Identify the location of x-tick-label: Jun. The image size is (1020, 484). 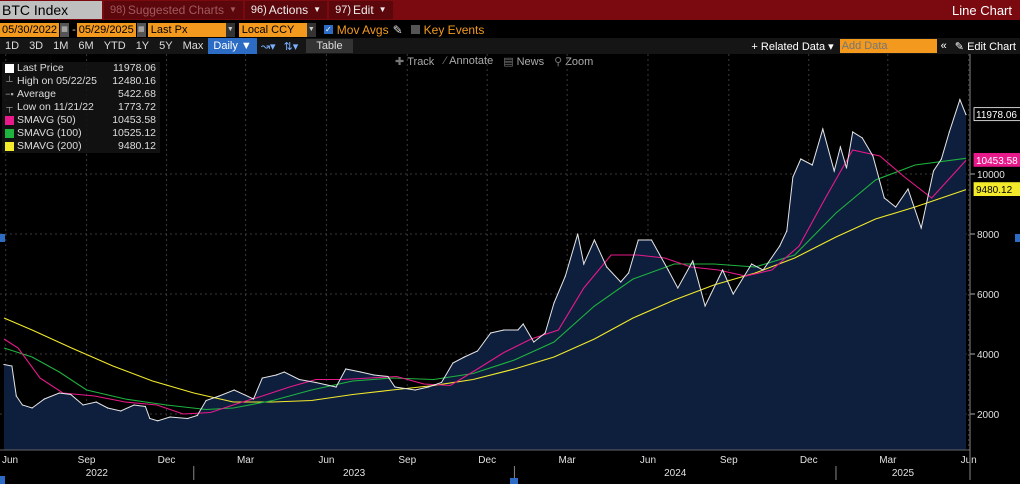
(326, 460).